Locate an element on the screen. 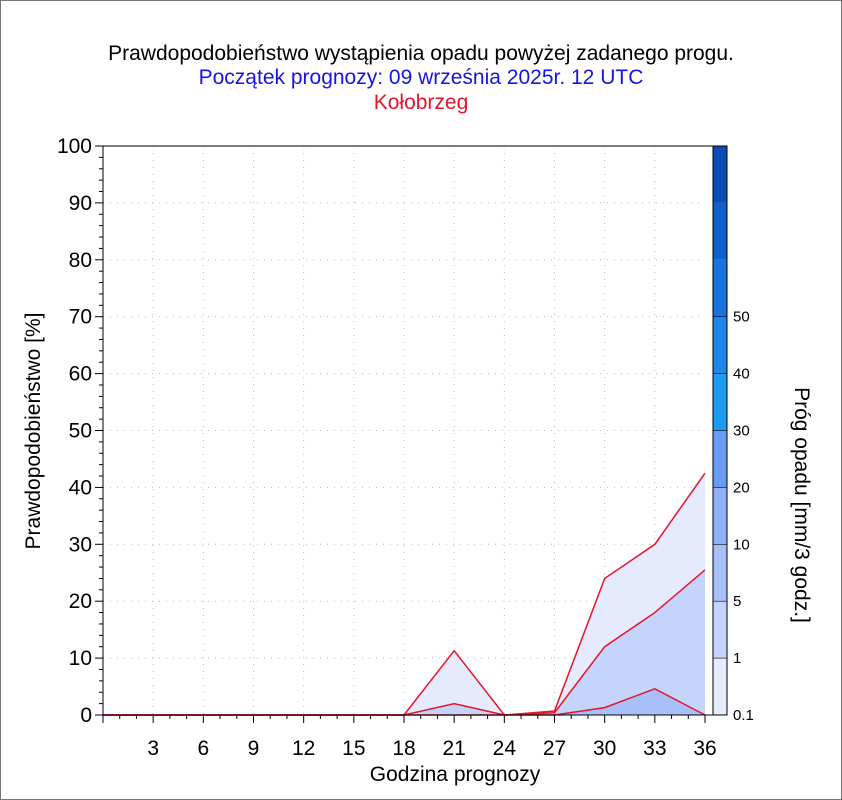 This screenshot has height=800, width=842. y-tick-label: 100 is located at coordinates (74, 146).